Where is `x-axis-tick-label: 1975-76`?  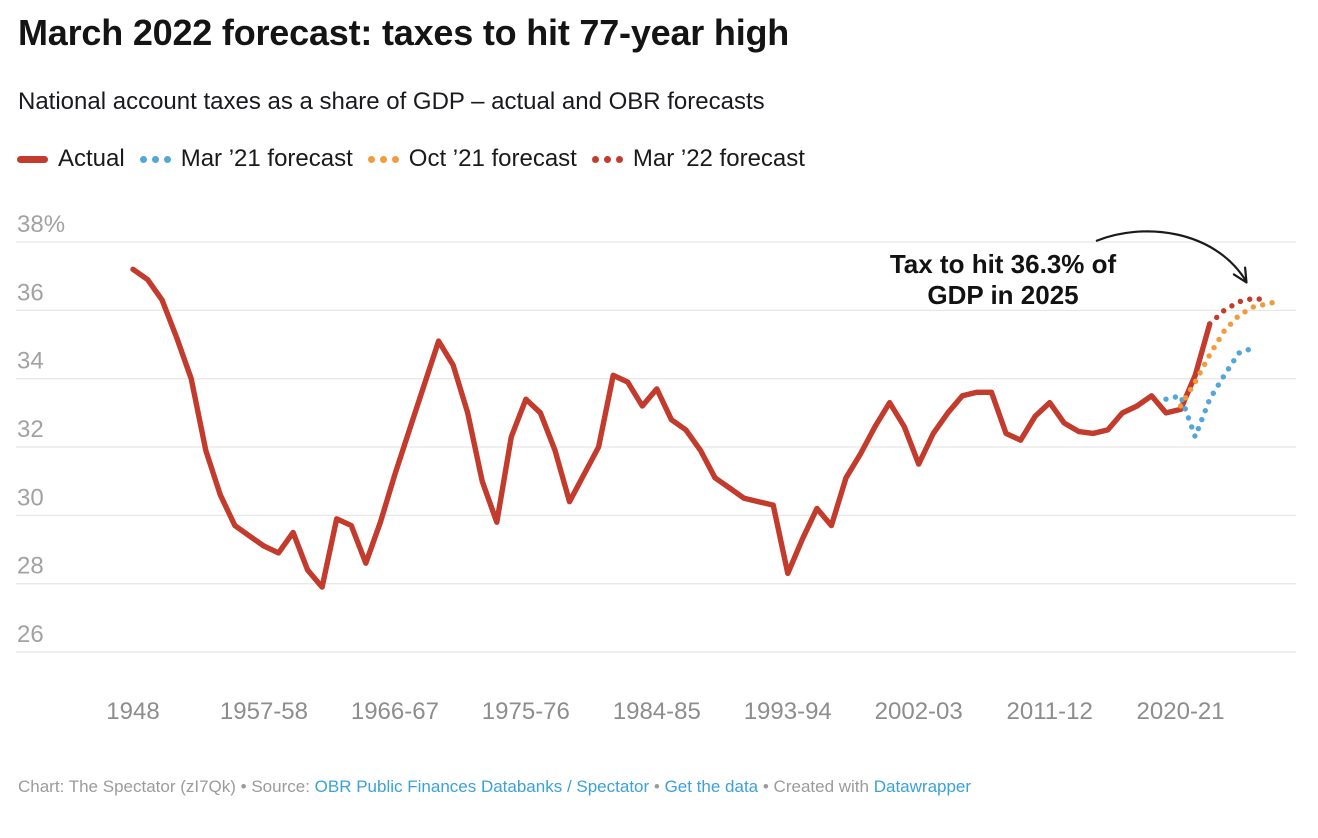 x-axis-tick-label: 1975-76 is located at coordinates (526, 711).